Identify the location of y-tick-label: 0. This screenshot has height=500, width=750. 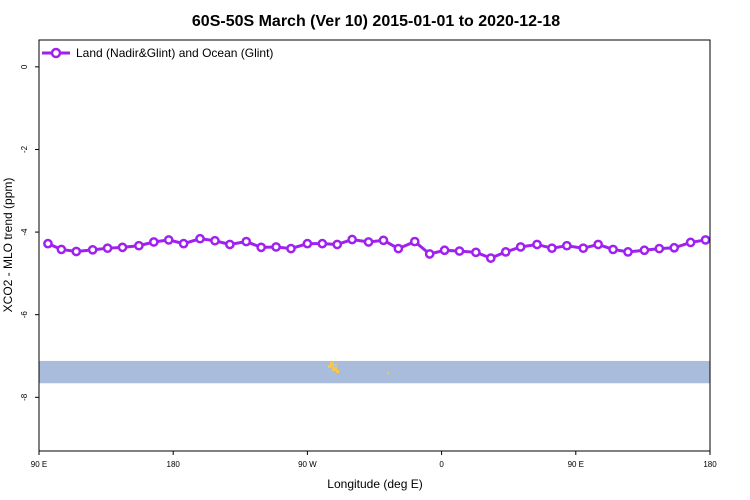
(24, 66).